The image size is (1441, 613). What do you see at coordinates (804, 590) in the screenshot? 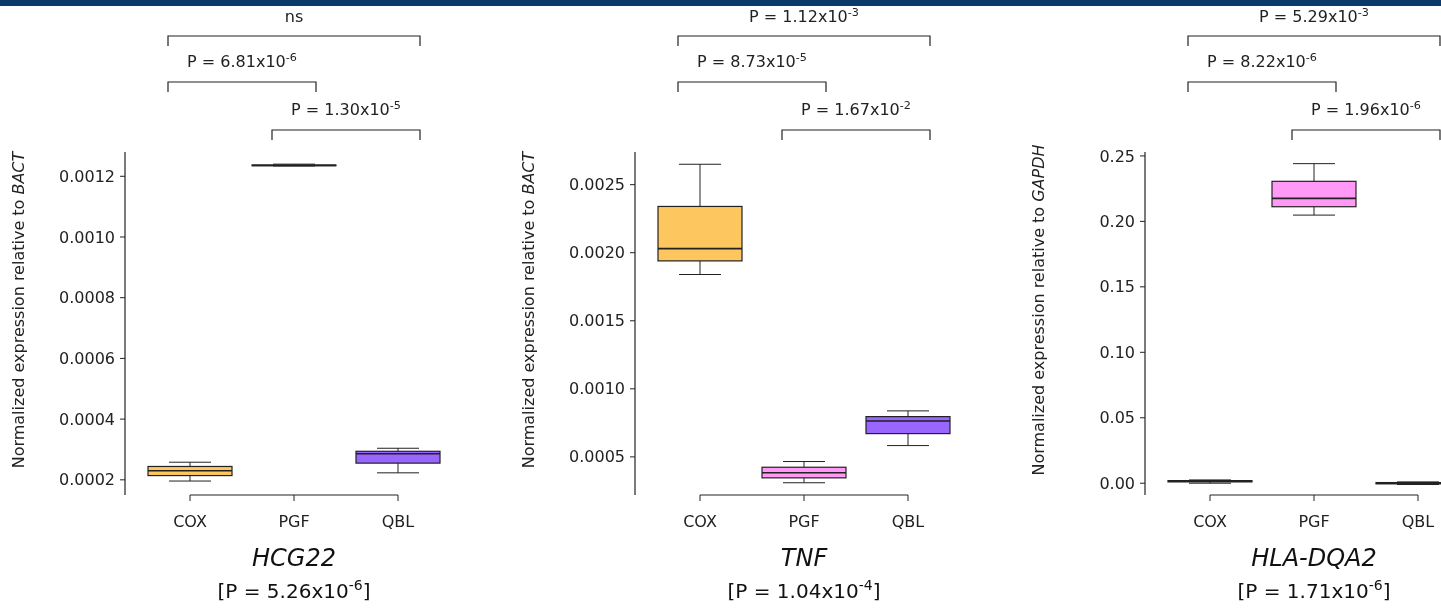
I see `text: [P = 1.04x10$^{-4}$]` at bounding box center [804, 590].